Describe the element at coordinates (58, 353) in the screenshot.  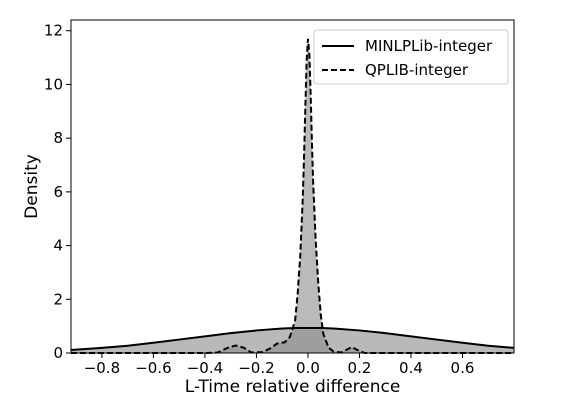
I see `y-tick-label: 0` at that location.